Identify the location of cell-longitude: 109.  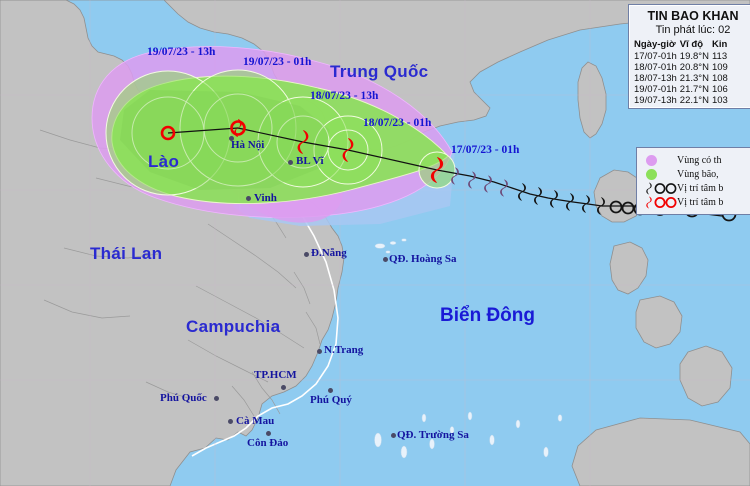
(719, 67).